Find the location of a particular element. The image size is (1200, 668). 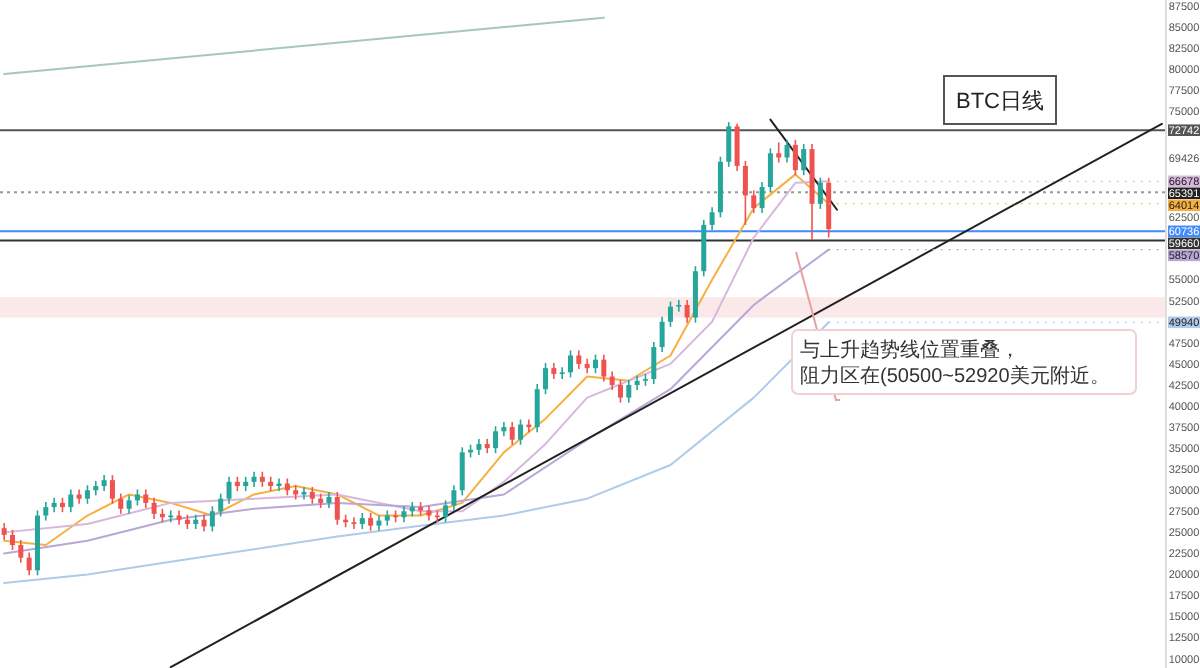

annotation: 阻力区在(50500~52920美元附近。 is located at coordinates (955, 376).